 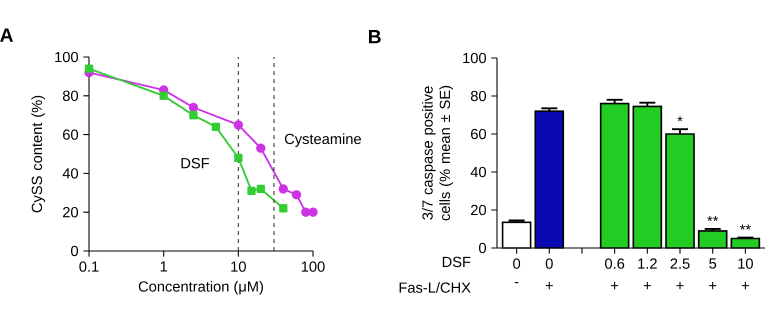 What do you see at coordinates (322, 140) in the screenshot?
I see `series-label: Cysteamine` at bounding box center [322, 140].